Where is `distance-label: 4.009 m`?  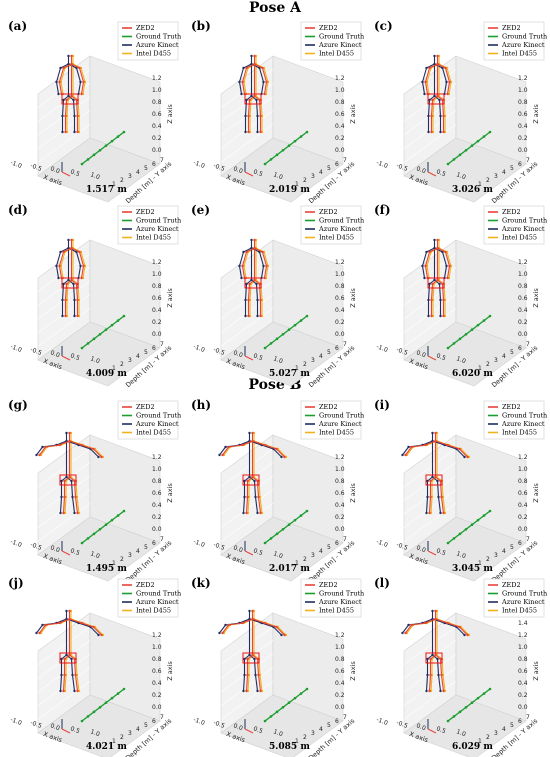
distance-label: 4.009 m is located at coordinates (106, 374).